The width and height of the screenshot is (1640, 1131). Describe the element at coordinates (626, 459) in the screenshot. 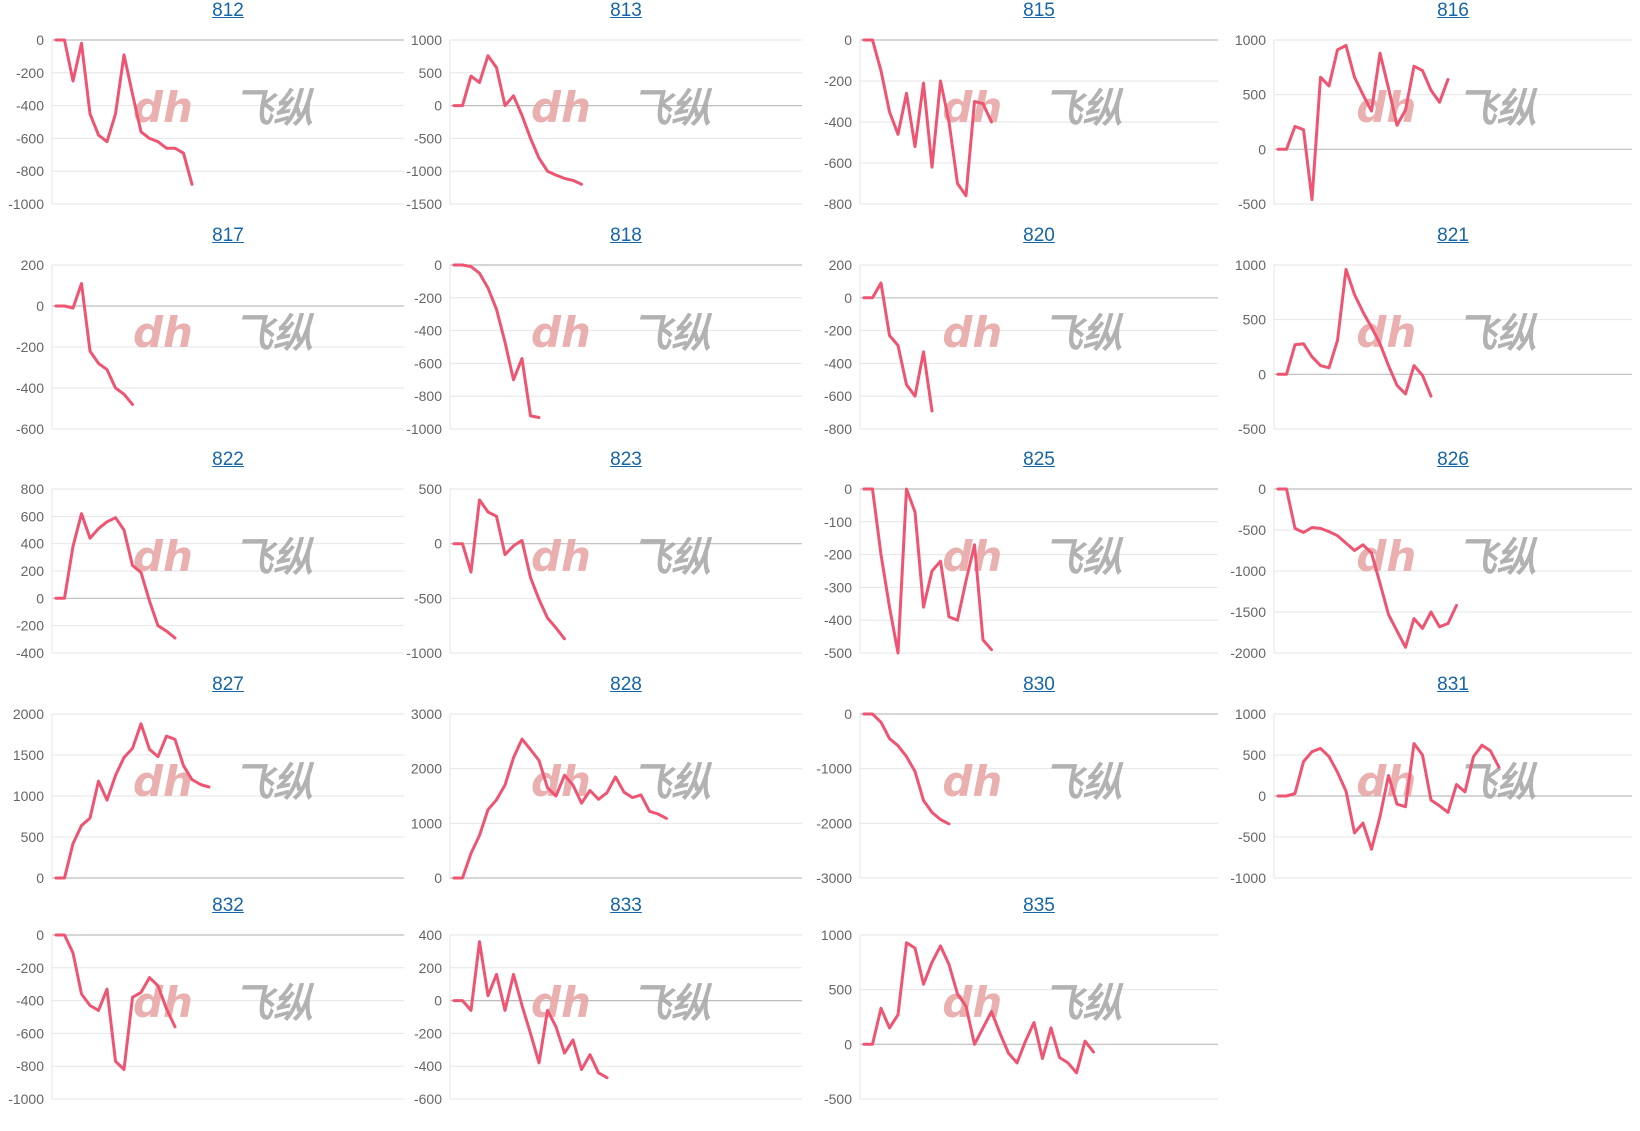

I see `chart-title-link: 823` at that location.